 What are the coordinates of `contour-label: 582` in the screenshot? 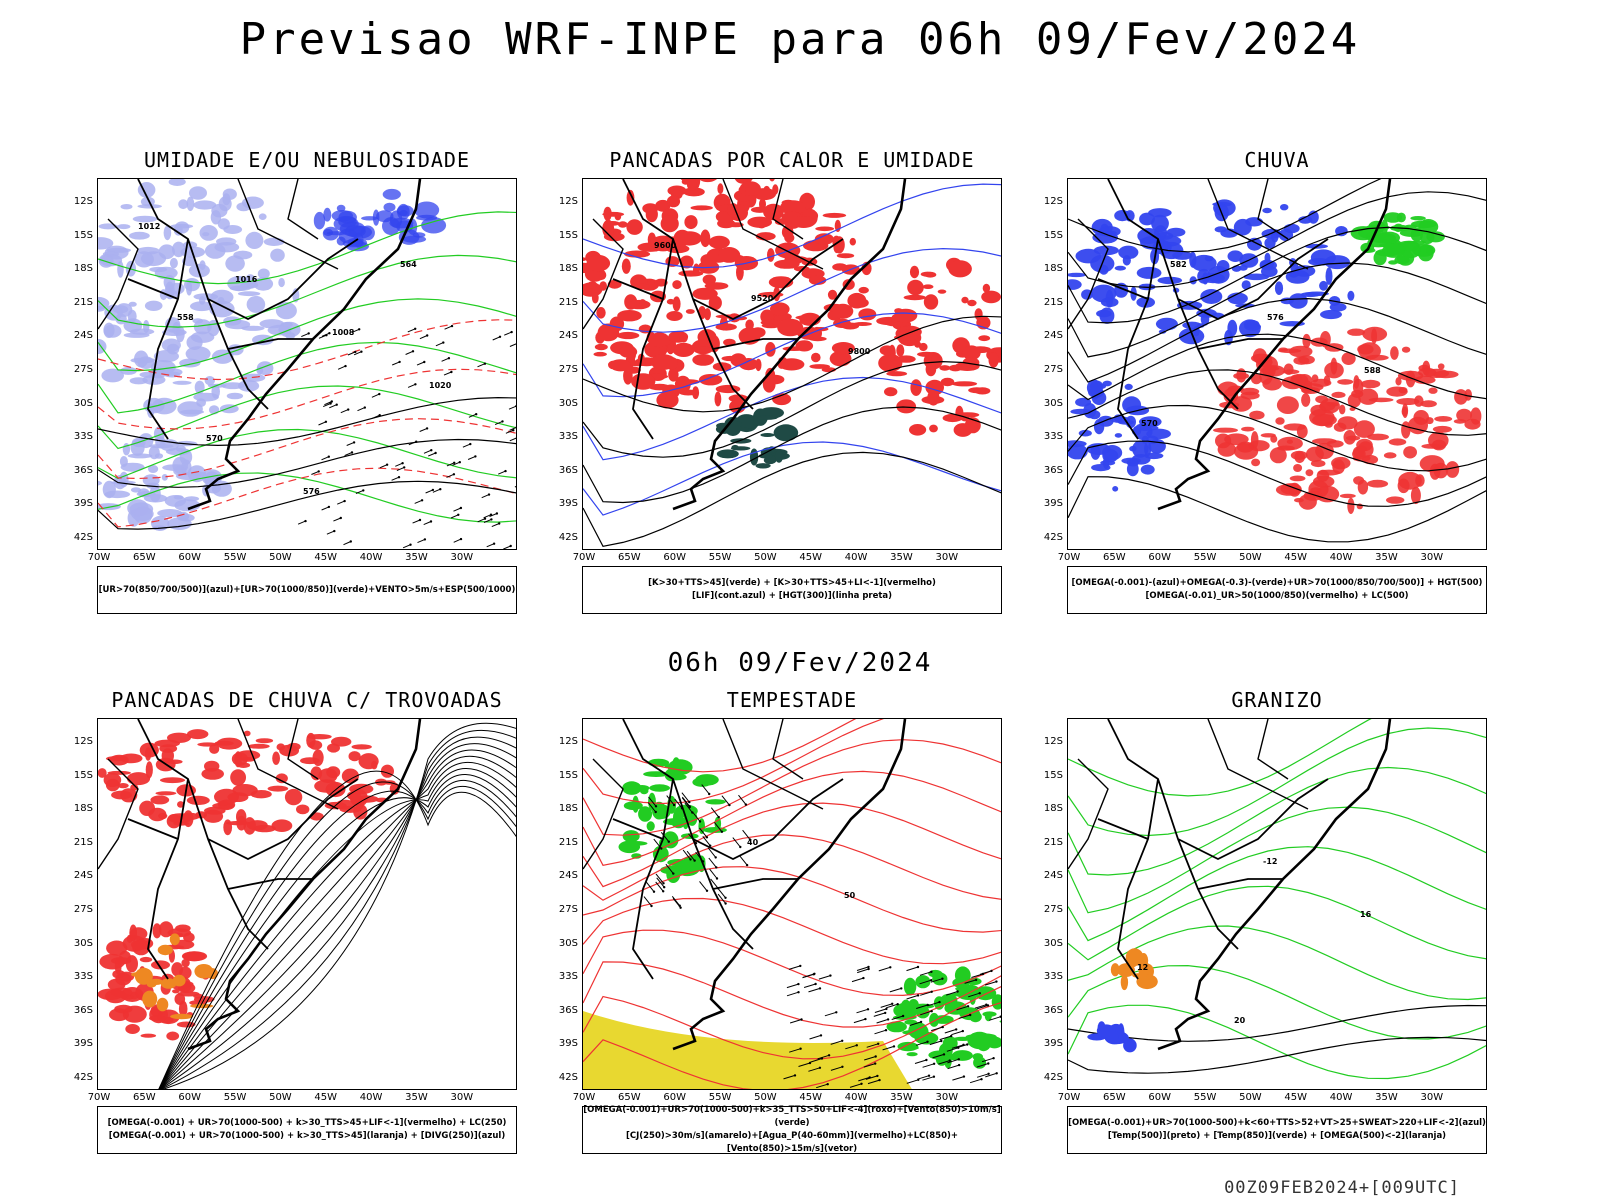 It's located at (1178, 264).